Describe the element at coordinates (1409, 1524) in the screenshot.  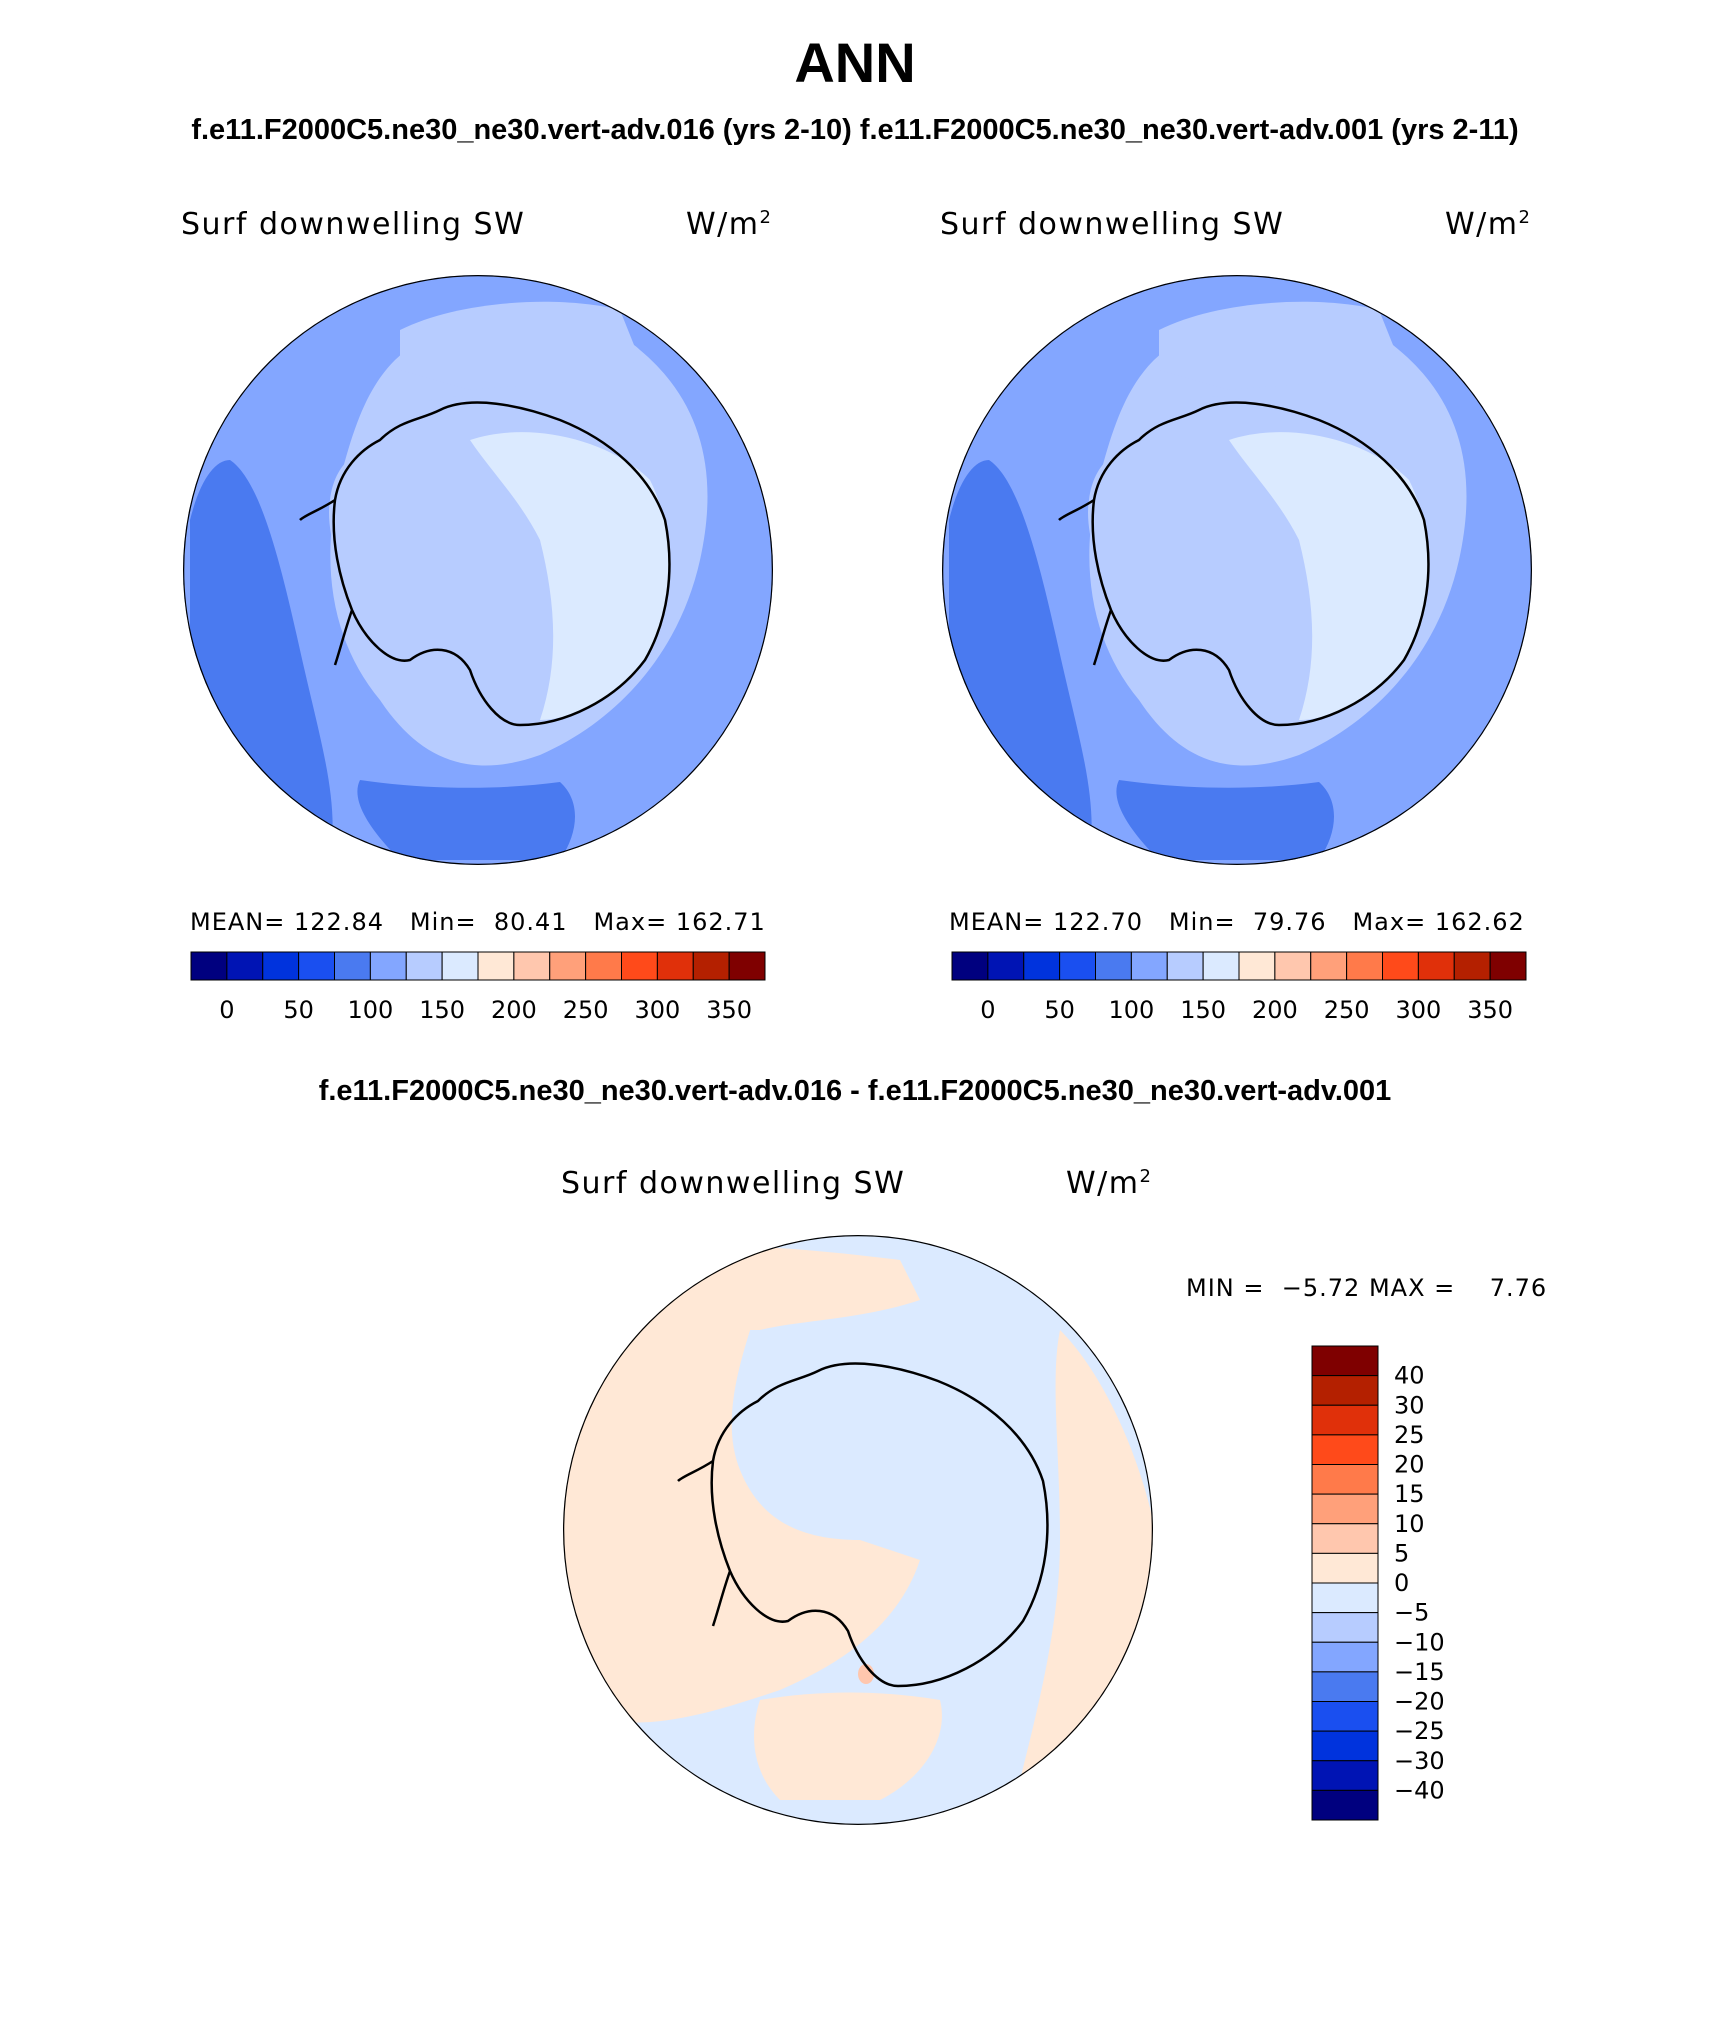
I see `colorbar-label: 10` at that location.